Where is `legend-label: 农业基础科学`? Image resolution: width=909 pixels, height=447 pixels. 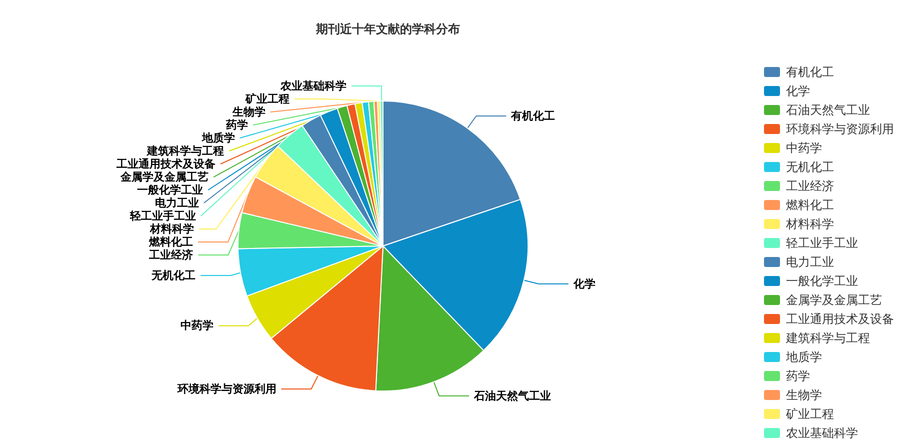 legend-label: 农业基础科学 is located at coordinates (822, 433).